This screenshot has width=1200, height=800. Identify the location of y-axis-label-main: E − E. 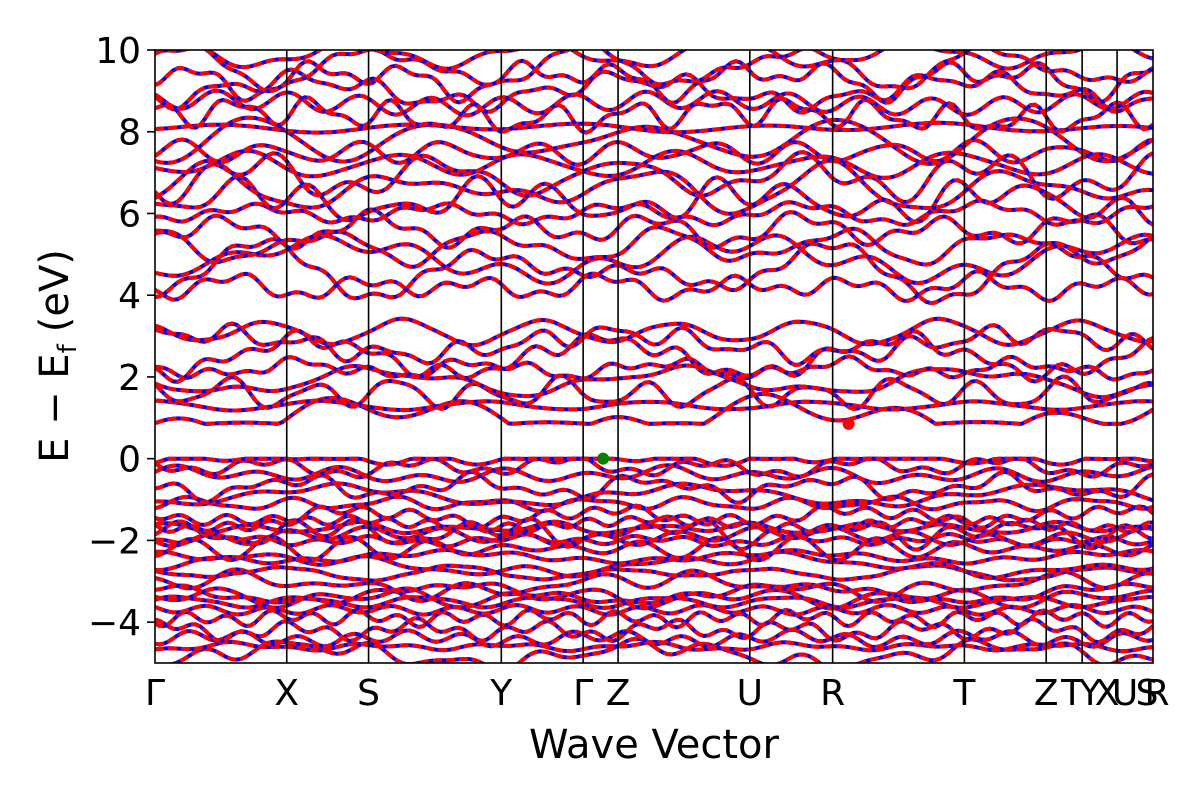
(55, 408).